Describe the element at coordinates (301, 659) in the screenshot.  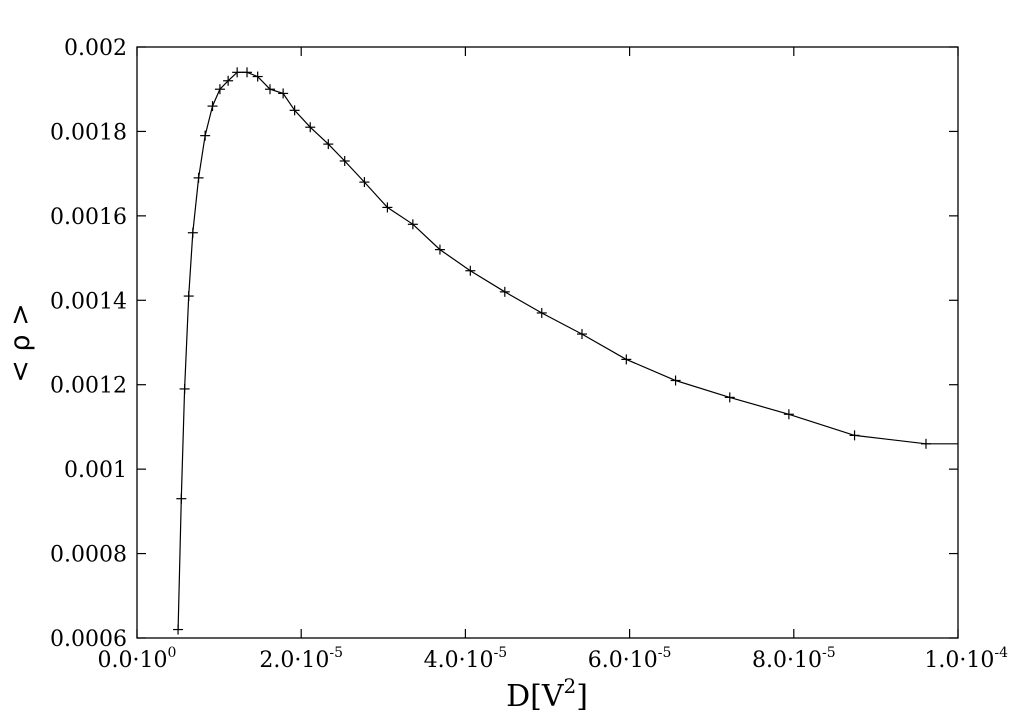
I see `x-tick-label: 2.0·10⁻⁵` at that location.